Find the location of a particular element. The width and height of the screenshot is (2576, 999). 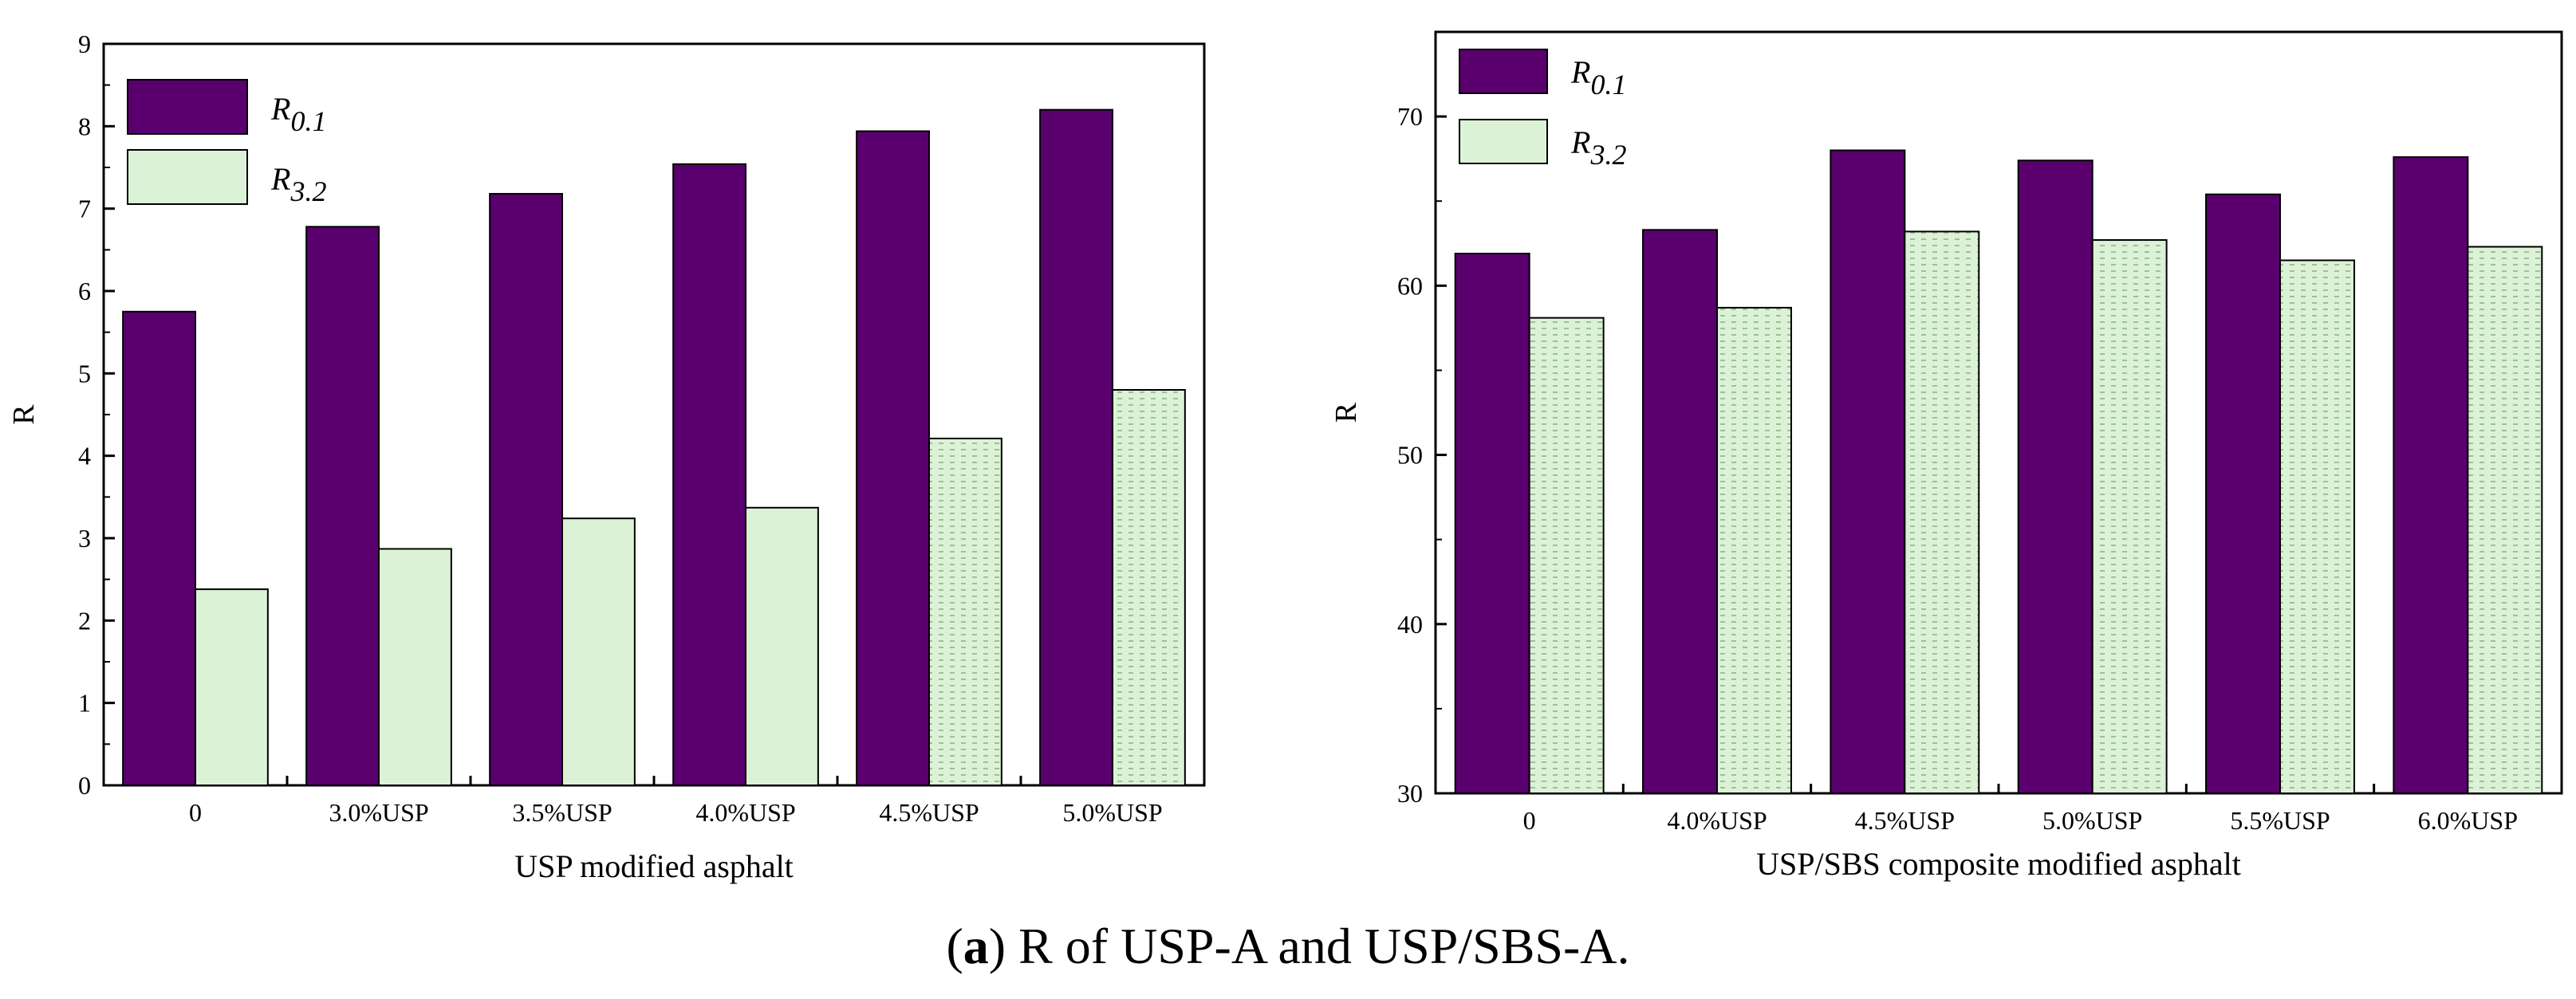

x-tick-label: 3.5%USP is located at coordinates (562, 812).